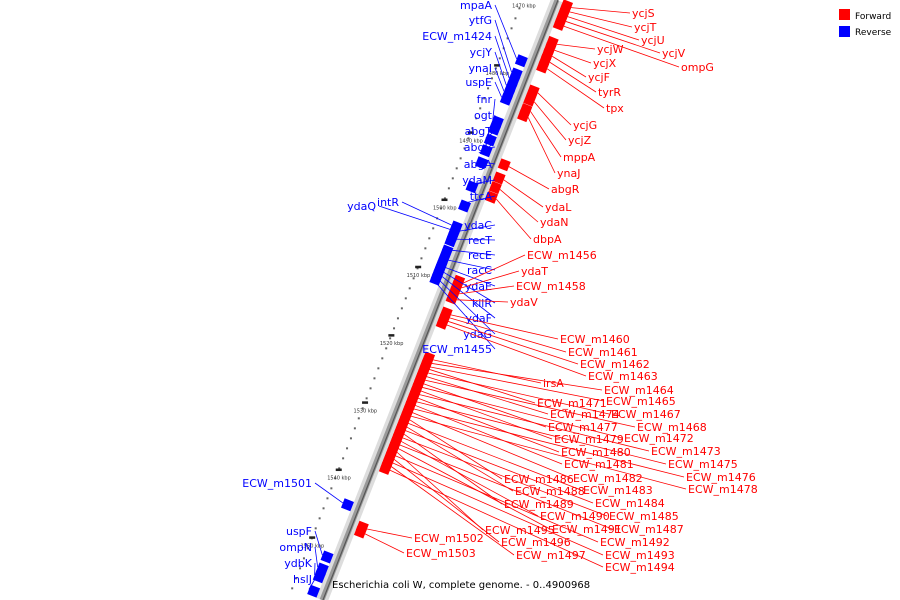 The height and width of the screenshot is (600, 900). What do you see at coordinates (550, 491) in the screenshot?
I see `forward-gene-label: ECW_m1488` at bounding box center [550, 491].